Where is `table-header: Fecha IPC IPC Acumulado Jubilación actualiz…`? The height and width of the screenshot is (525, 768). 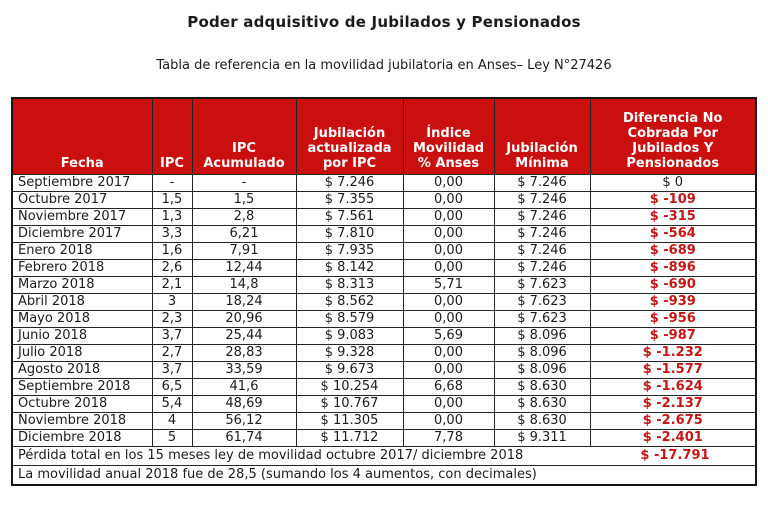 table-header: Fecha IPC IPC Acumulado Jubilación actualiz… is located at coordinates (384, 136).